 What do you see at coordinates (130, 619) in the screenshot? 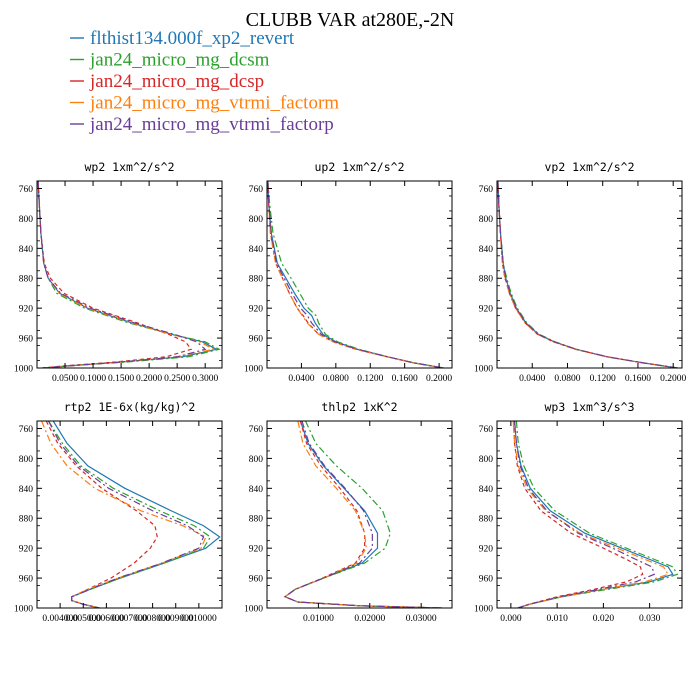
I see `x-tick-label: 0.007000` at bounding box center [130, 619].